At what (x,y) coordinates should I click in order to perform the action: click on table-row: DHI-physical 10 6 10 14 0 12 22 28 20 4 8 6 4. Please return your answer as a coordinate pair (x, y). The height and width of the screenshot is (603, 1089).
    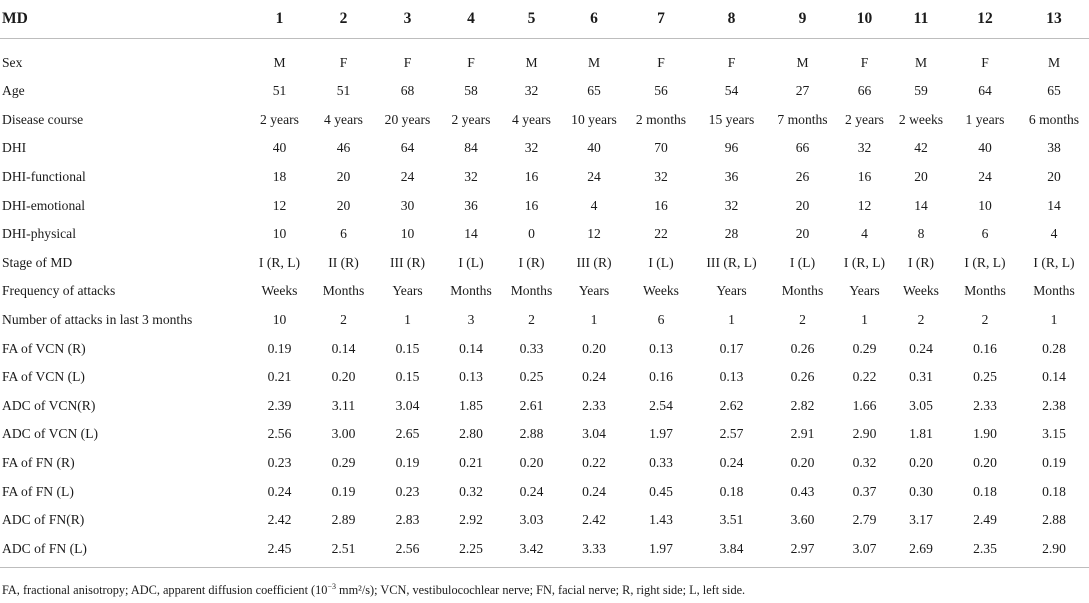
    Looking at the image, I should click on (544, 234).